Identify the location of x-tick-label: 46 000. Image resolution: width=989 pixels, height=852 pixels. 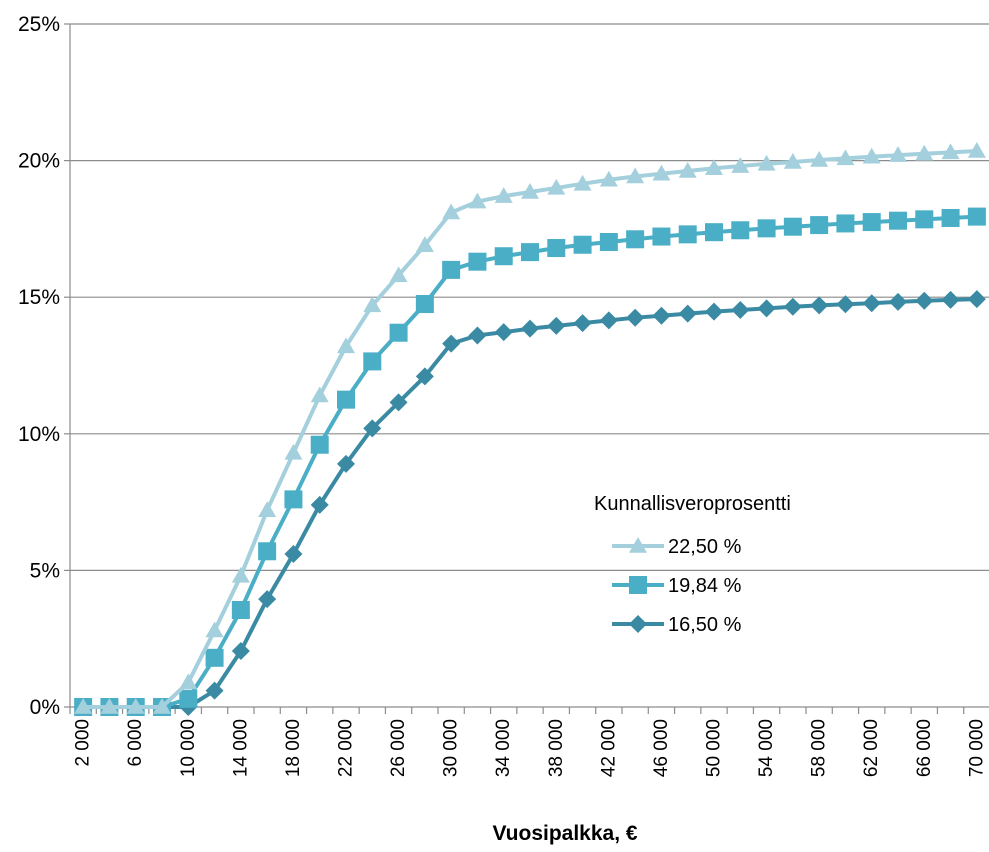
(661, 748).